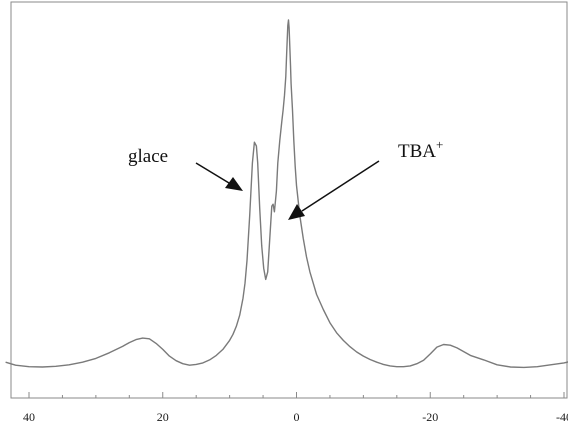 The image size is (568, 429). Describe the element at coordinates (29, 417) in the screenshot. I see `x-tick-label: 40` at that location.